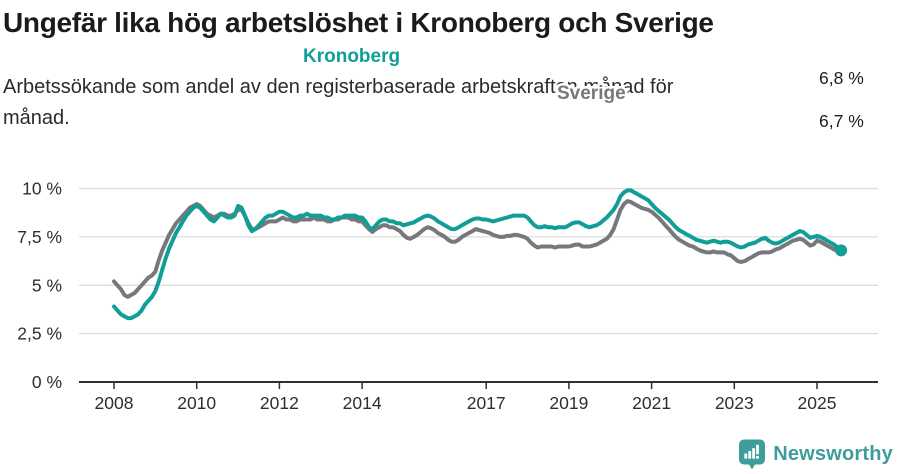 This screenshot has height=474, width=900. I want to click on x-axis-tick-label: 2010, so click(196, 403).